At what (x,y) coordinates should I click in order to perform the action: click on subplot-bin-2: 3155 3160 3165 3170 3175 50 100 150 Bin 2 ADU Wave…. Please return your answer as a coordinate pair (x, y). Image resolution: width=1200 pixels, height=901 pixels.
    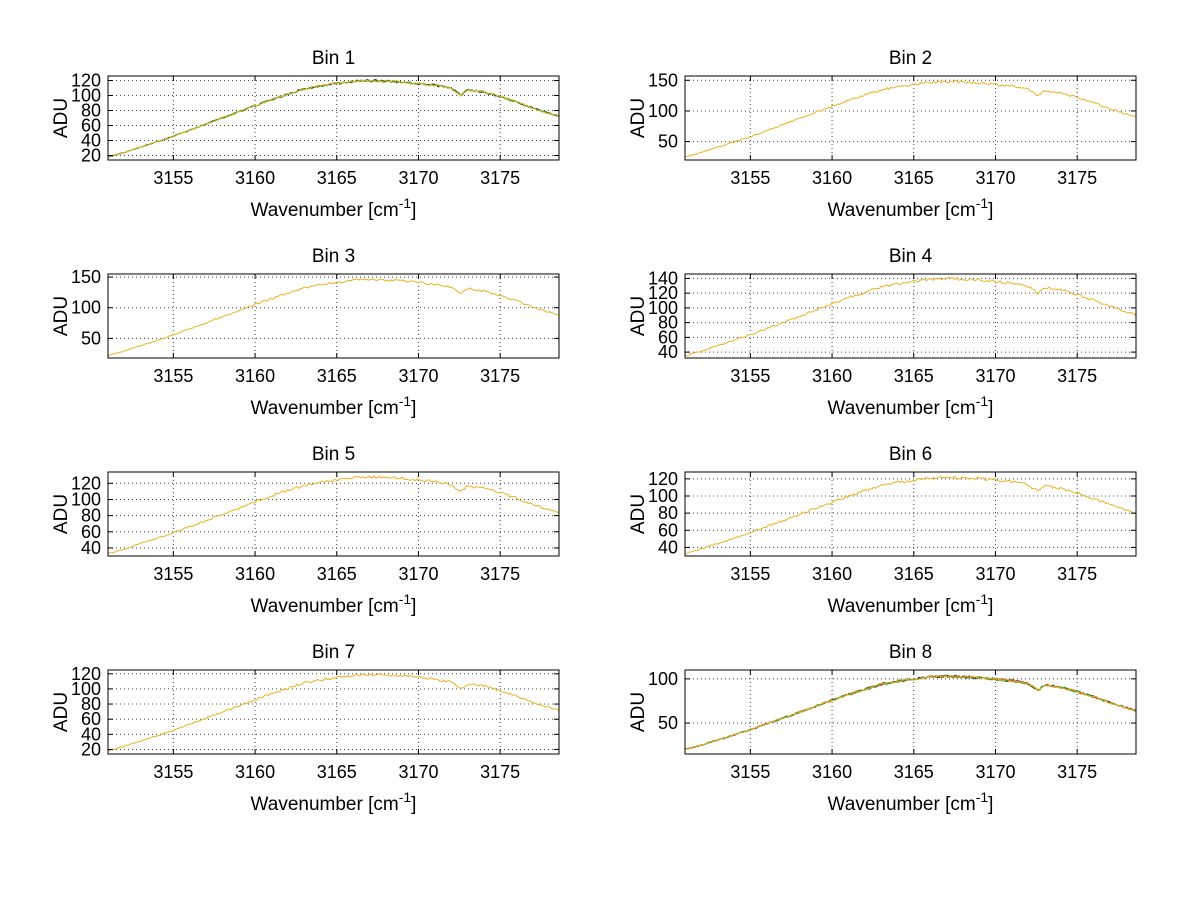
    Looking at the image, I should click on (889, 146).